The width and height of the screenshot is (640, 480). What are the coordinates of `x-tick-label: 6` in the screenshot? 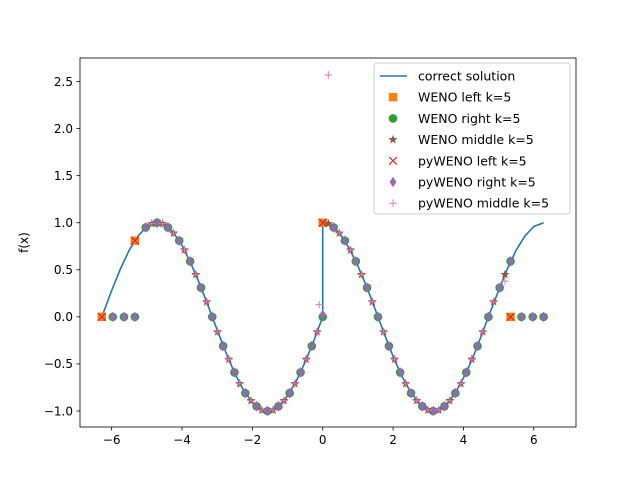 It's located at (534, 440).